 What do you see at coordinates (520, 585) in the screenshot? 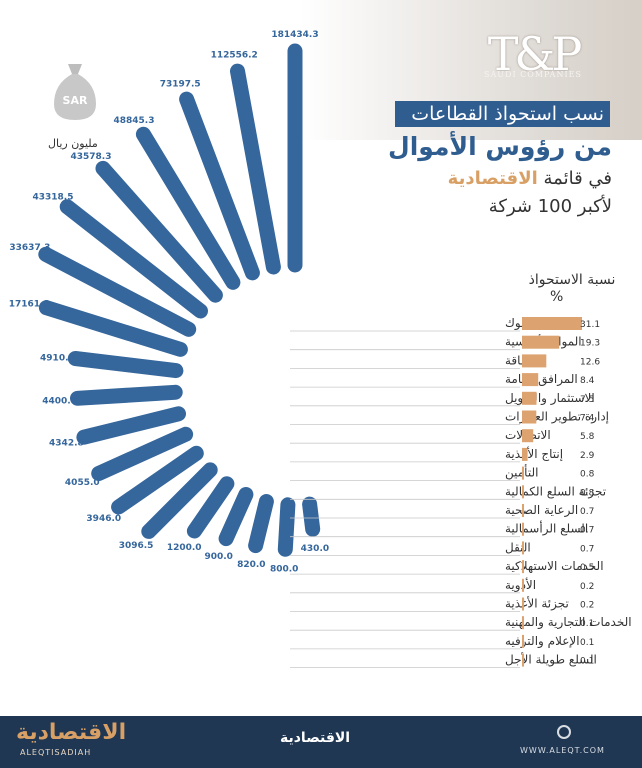
I see `category-label: الأدوية` at bounding box center [520, 585].